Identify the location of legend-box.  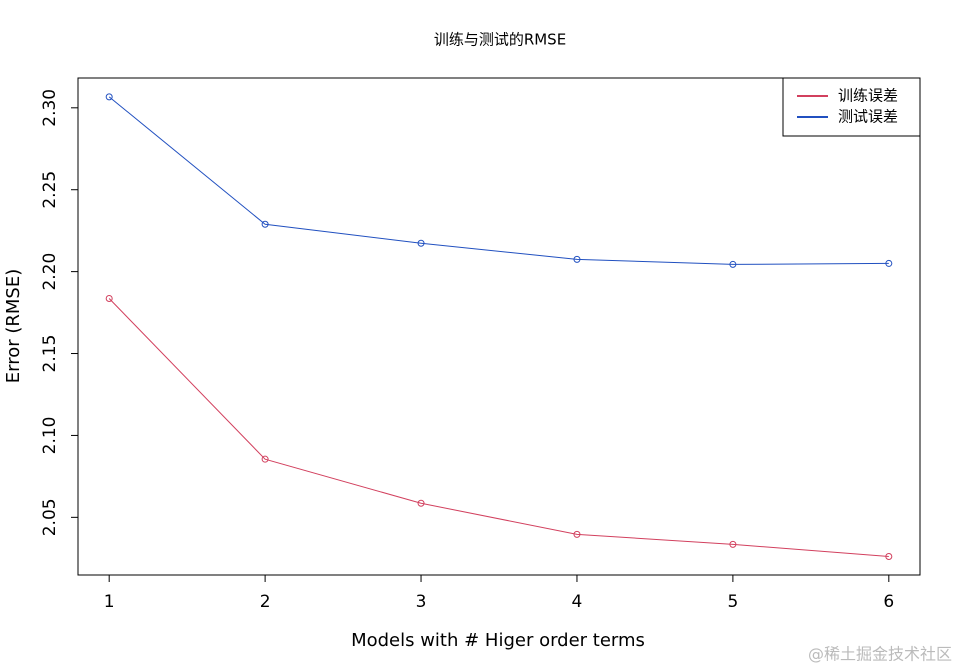
(851, 107).